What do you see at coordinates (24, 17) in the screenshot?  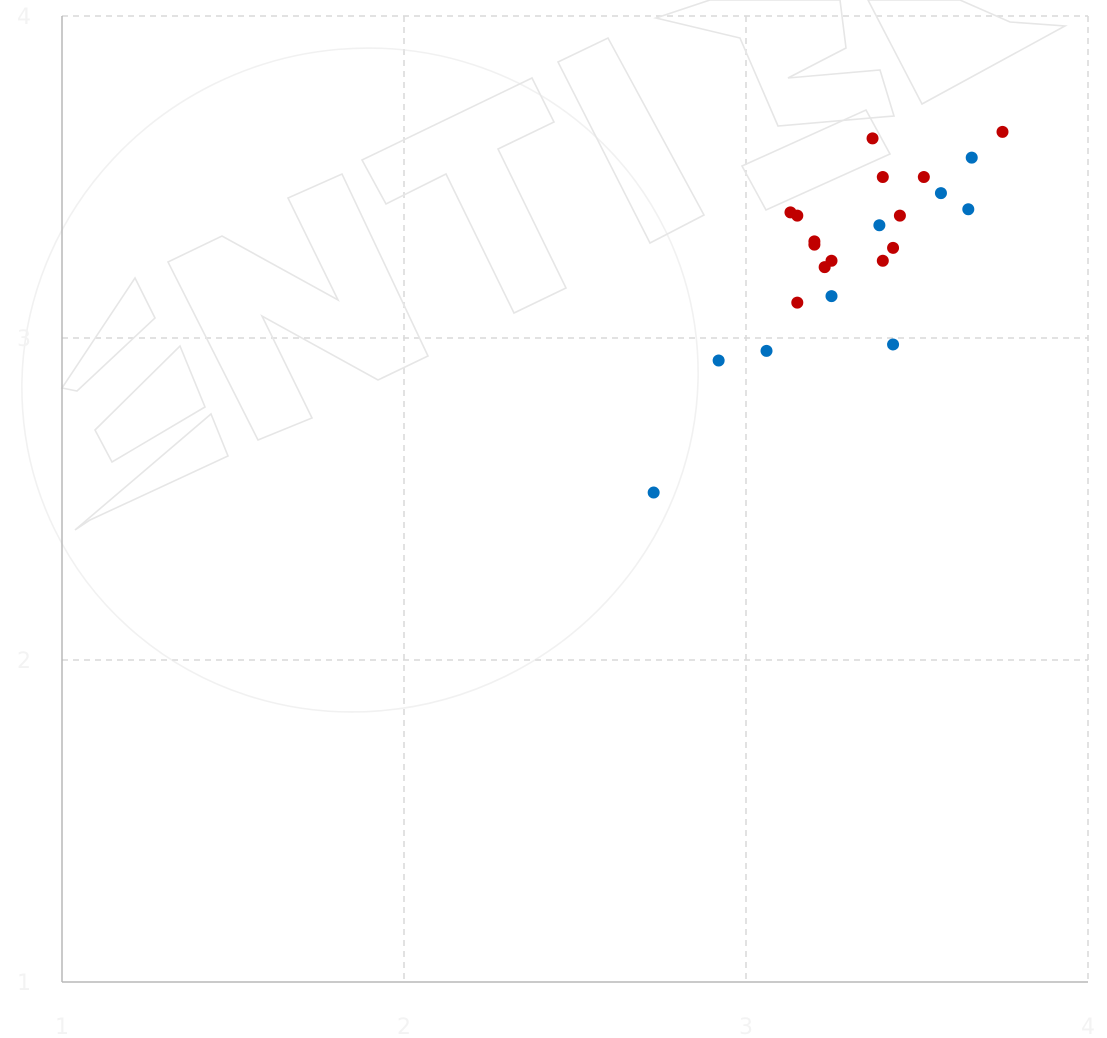 I see `y-tick-label: 4` at bounding box center [24, 17].